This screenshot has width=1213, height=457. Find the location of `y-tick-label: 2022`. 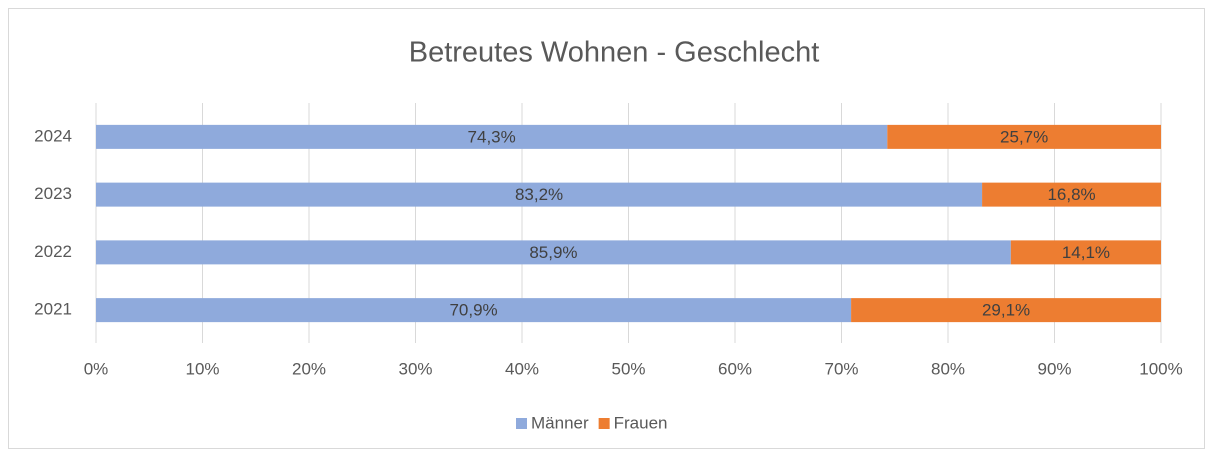

y-tick-label: 2022 is located at coordinates (53, 251).